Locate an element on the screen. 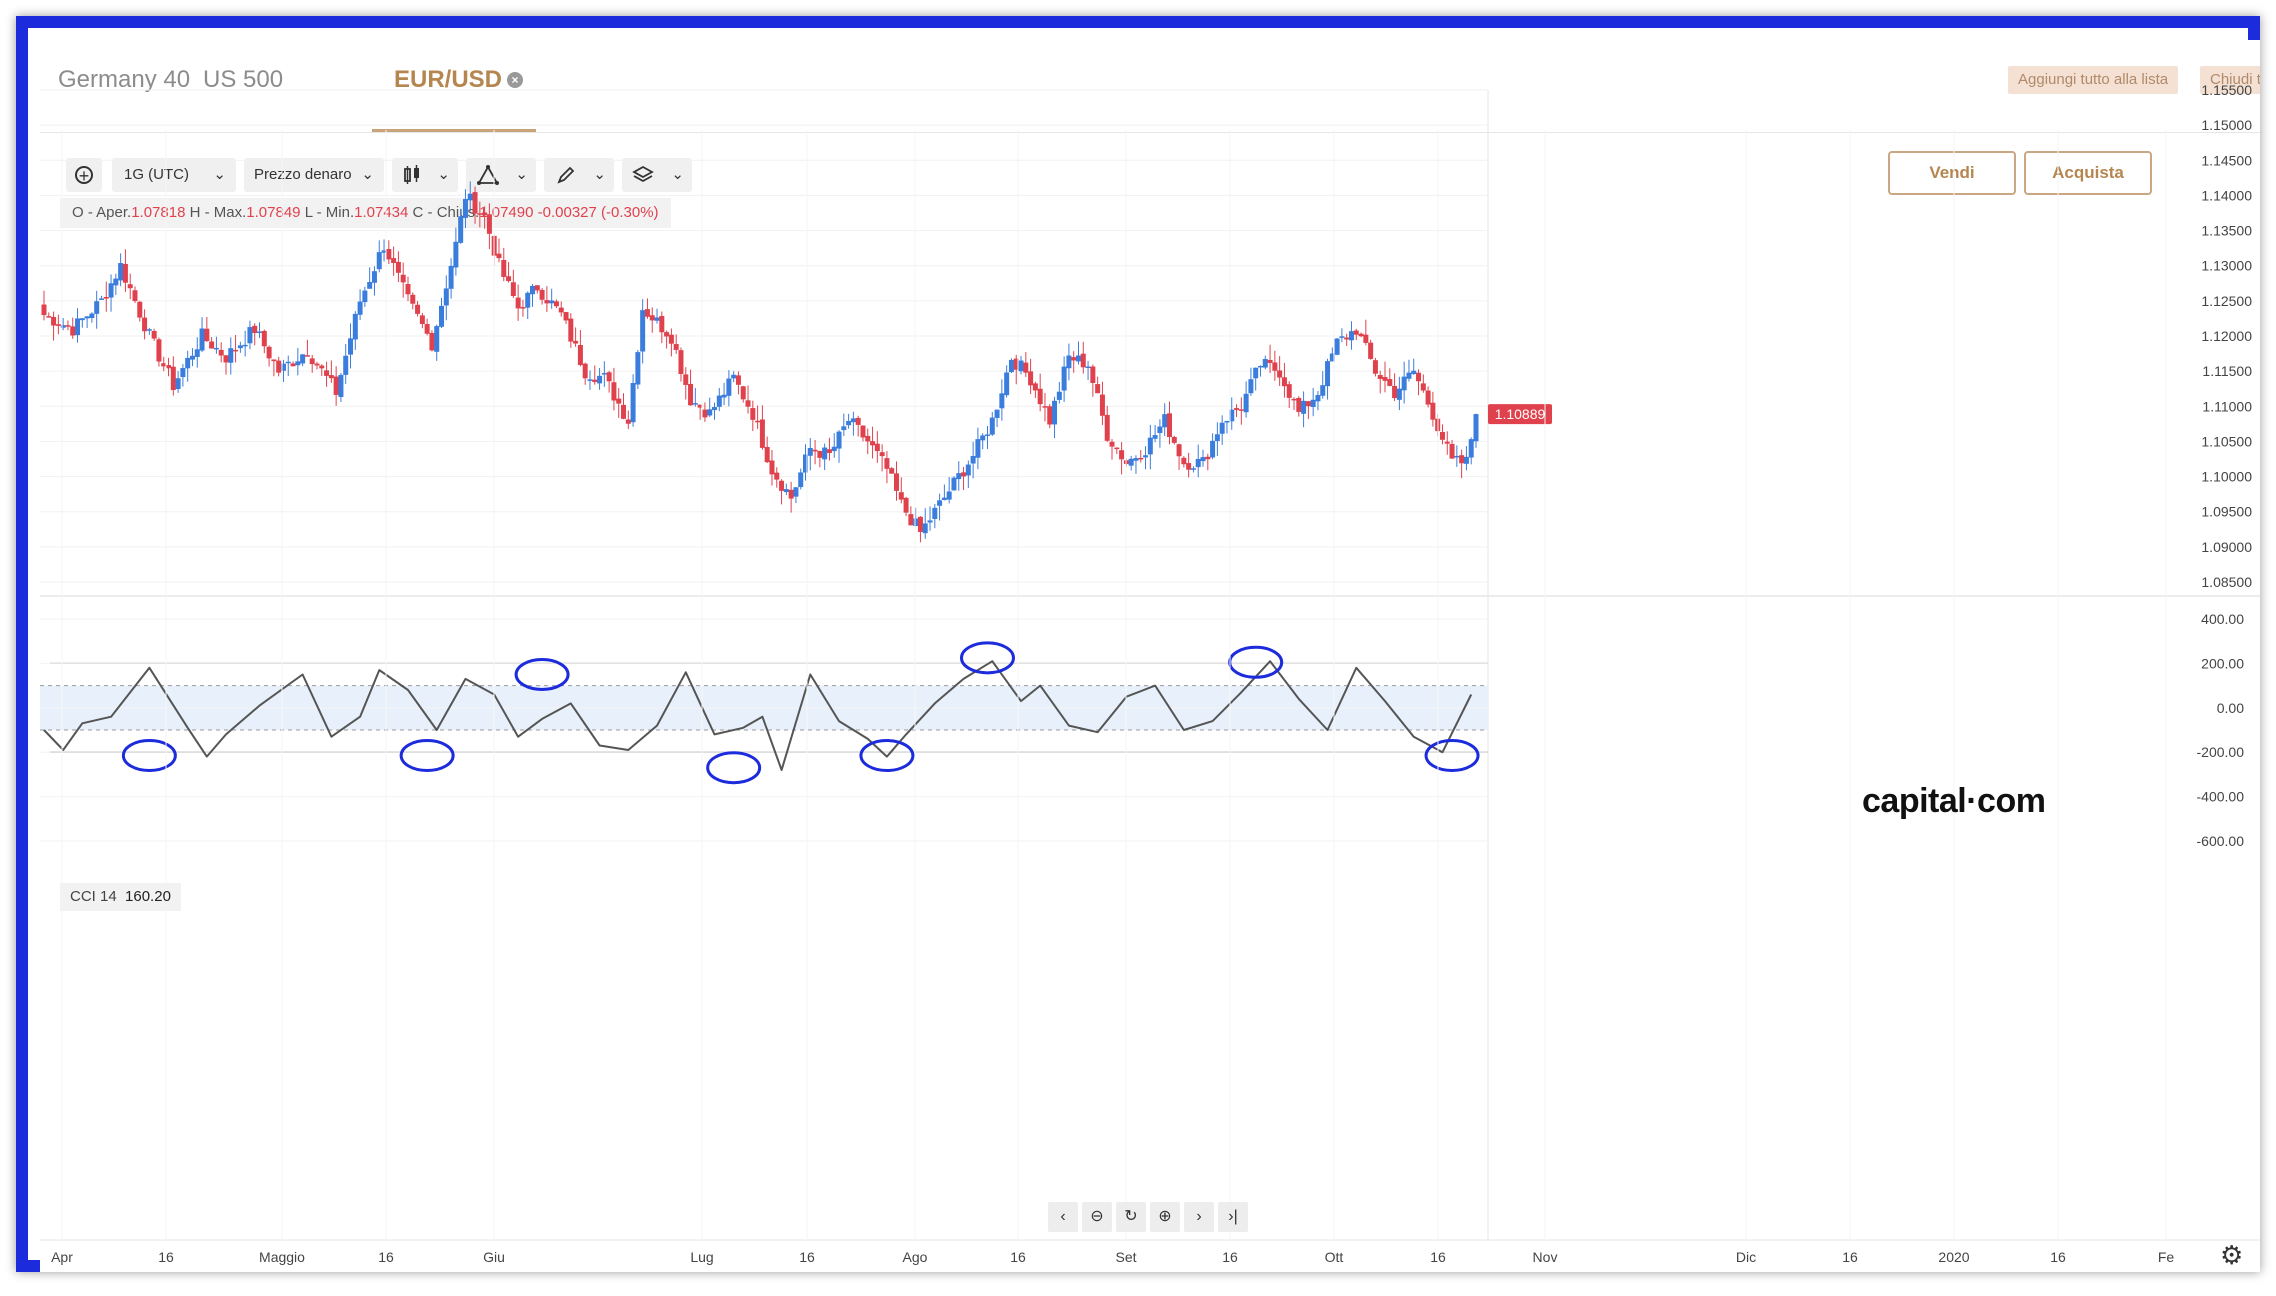  drawing-tools-select: ⌄ is located at coordinates (501, 175).